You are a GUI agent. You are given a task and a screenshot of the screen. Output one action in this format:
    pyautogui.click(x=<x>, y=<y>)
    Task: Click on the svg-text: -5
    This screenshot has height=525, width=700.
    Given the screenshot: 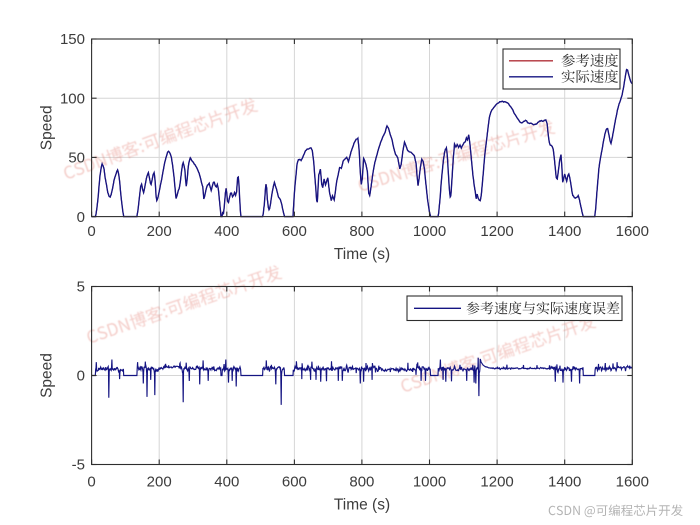 What is the action you would take?
    pyautogui.click(x=78, y=465)
    